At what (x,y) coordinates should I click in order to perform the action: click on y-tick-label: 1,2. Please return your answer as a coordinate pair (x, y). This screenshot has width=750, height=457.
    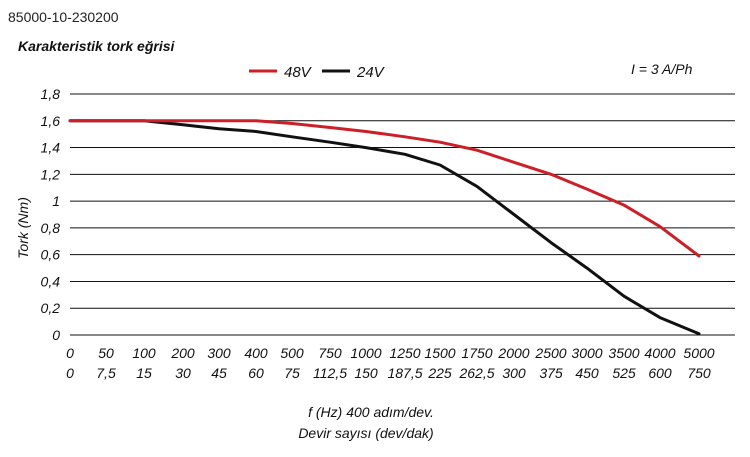
    Looking at the image, I should click on (51, 174).